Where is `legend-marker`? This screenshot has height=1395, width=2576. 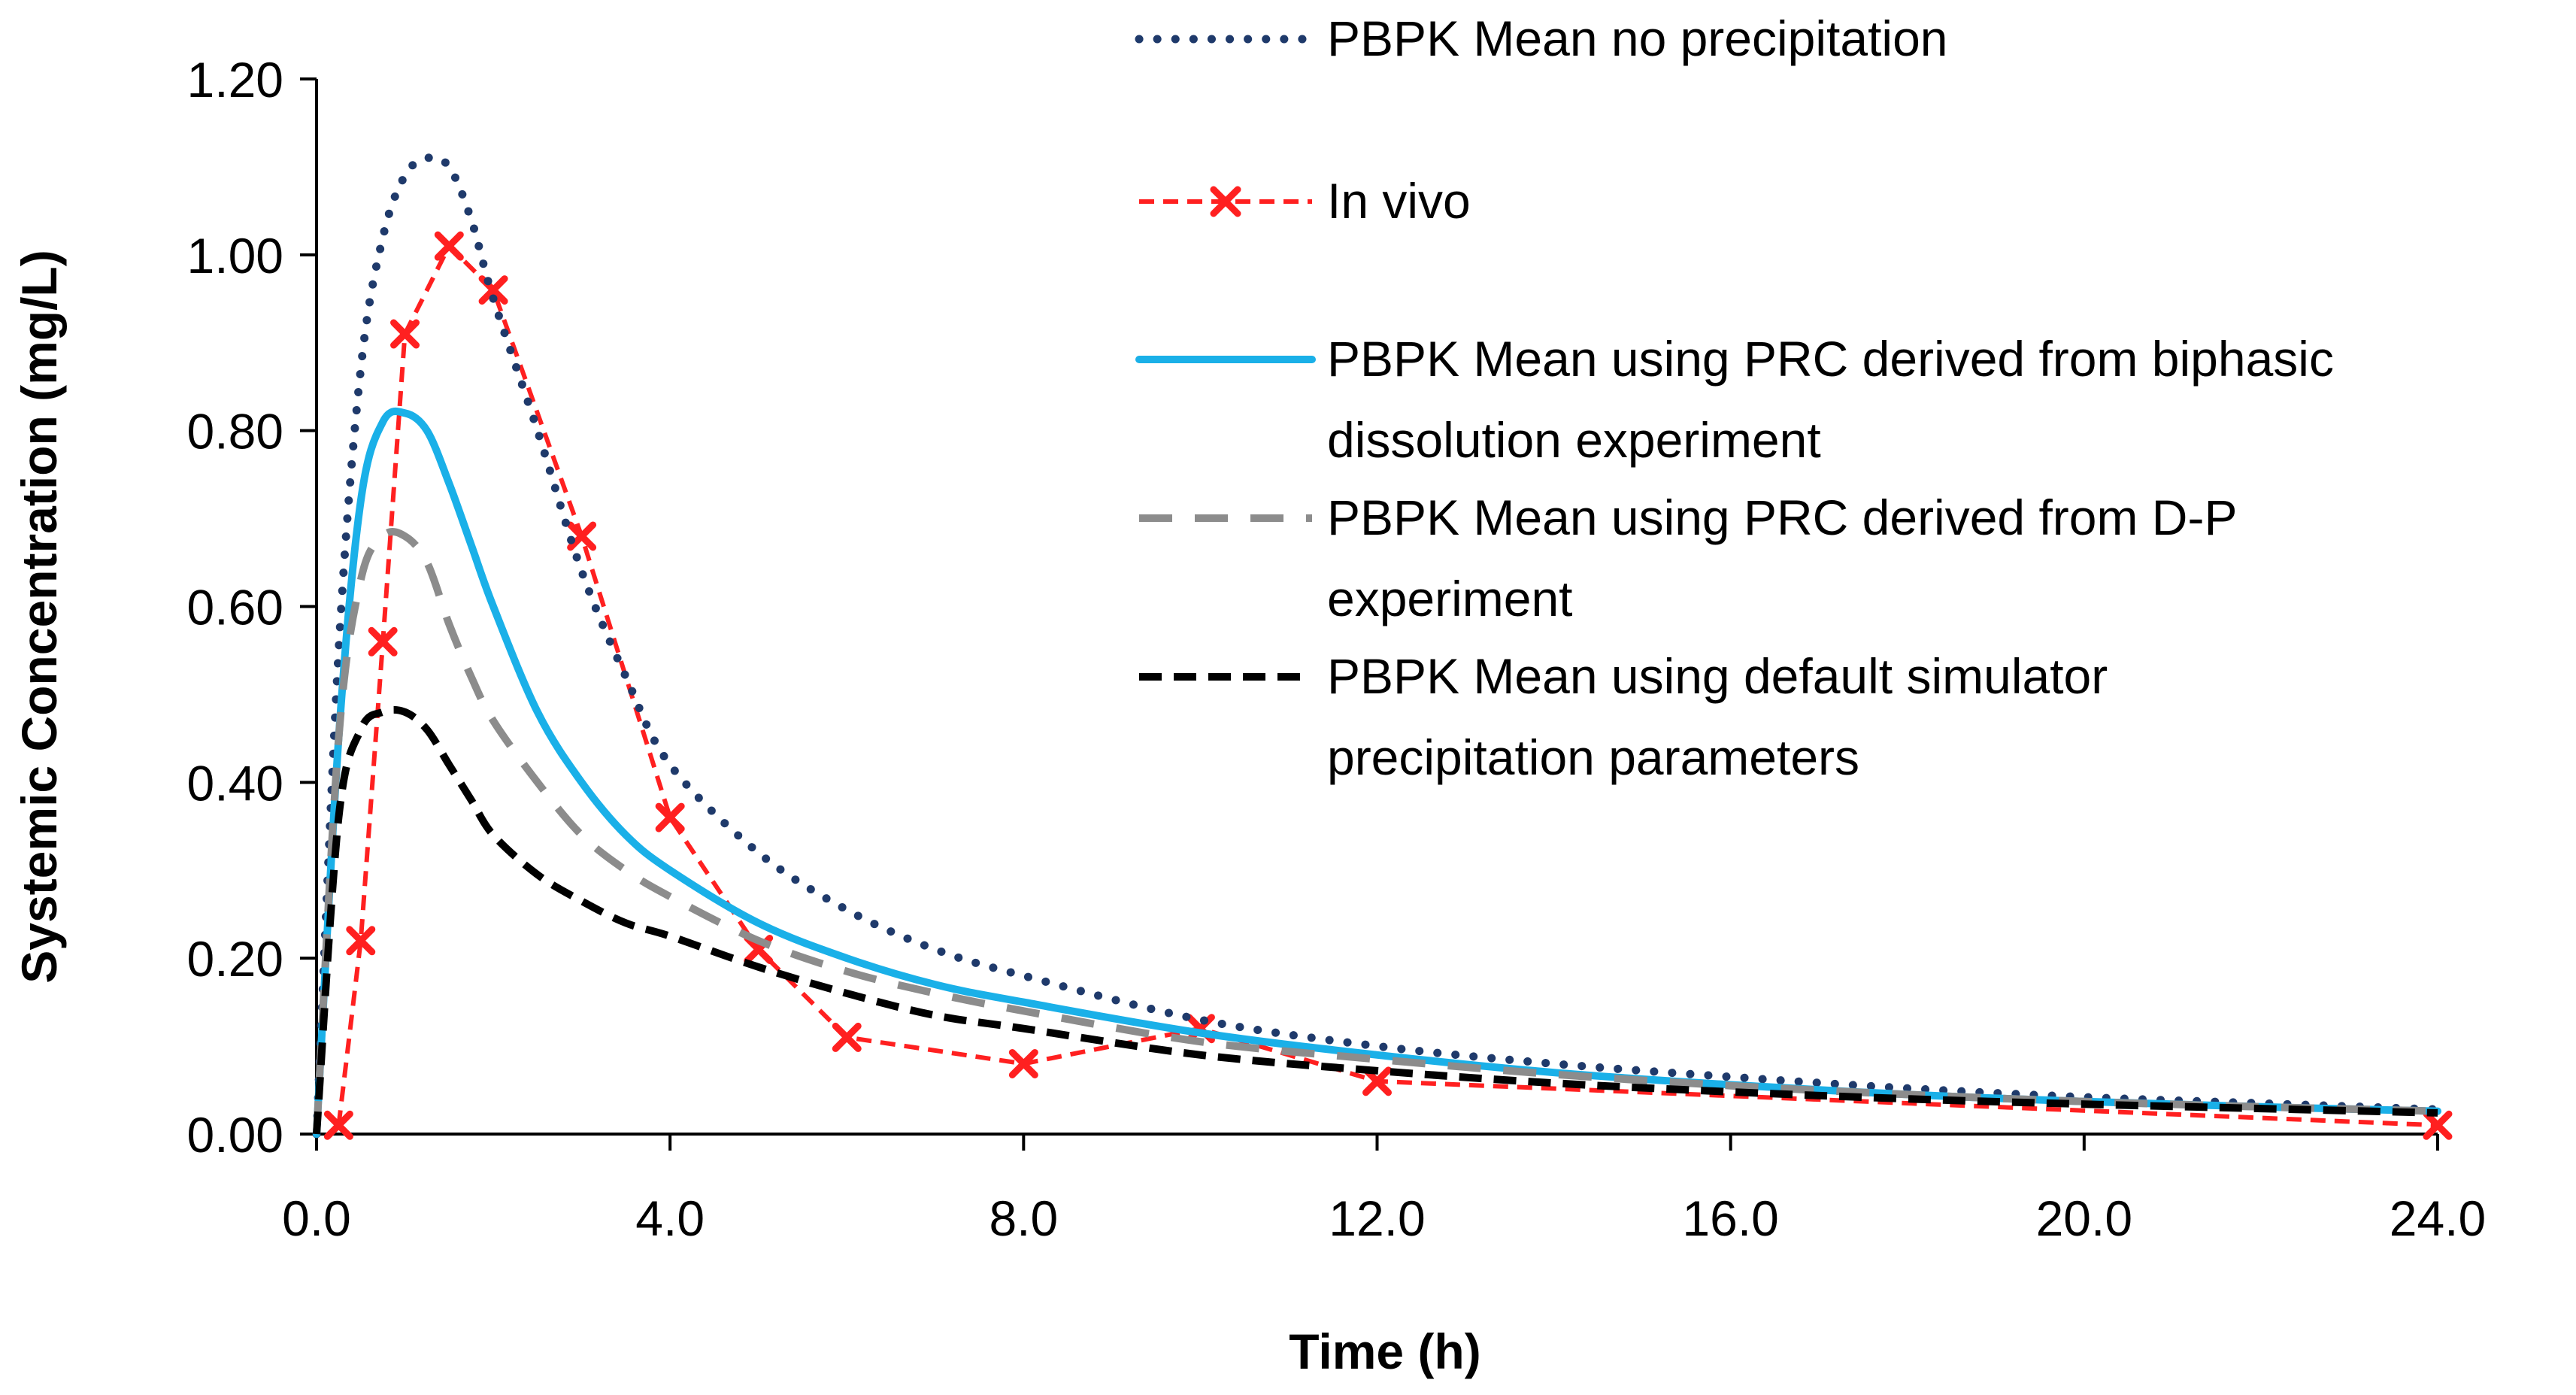 legend-marker is located at coordinates (1225, 201).